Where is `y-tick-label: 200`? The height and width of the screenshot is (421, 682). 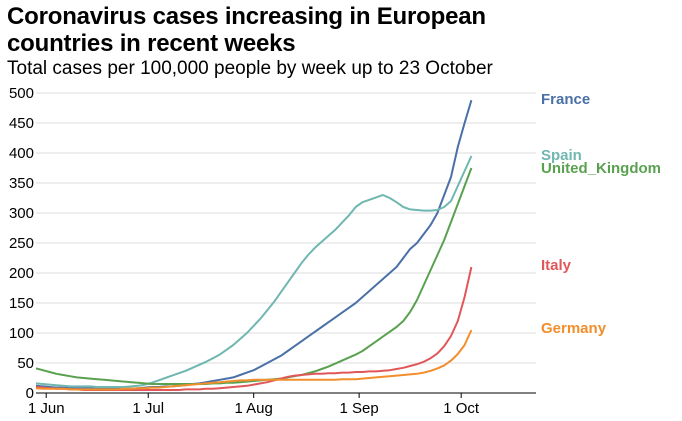 y-tick-label: 200 is located at coordinates (21, 273).